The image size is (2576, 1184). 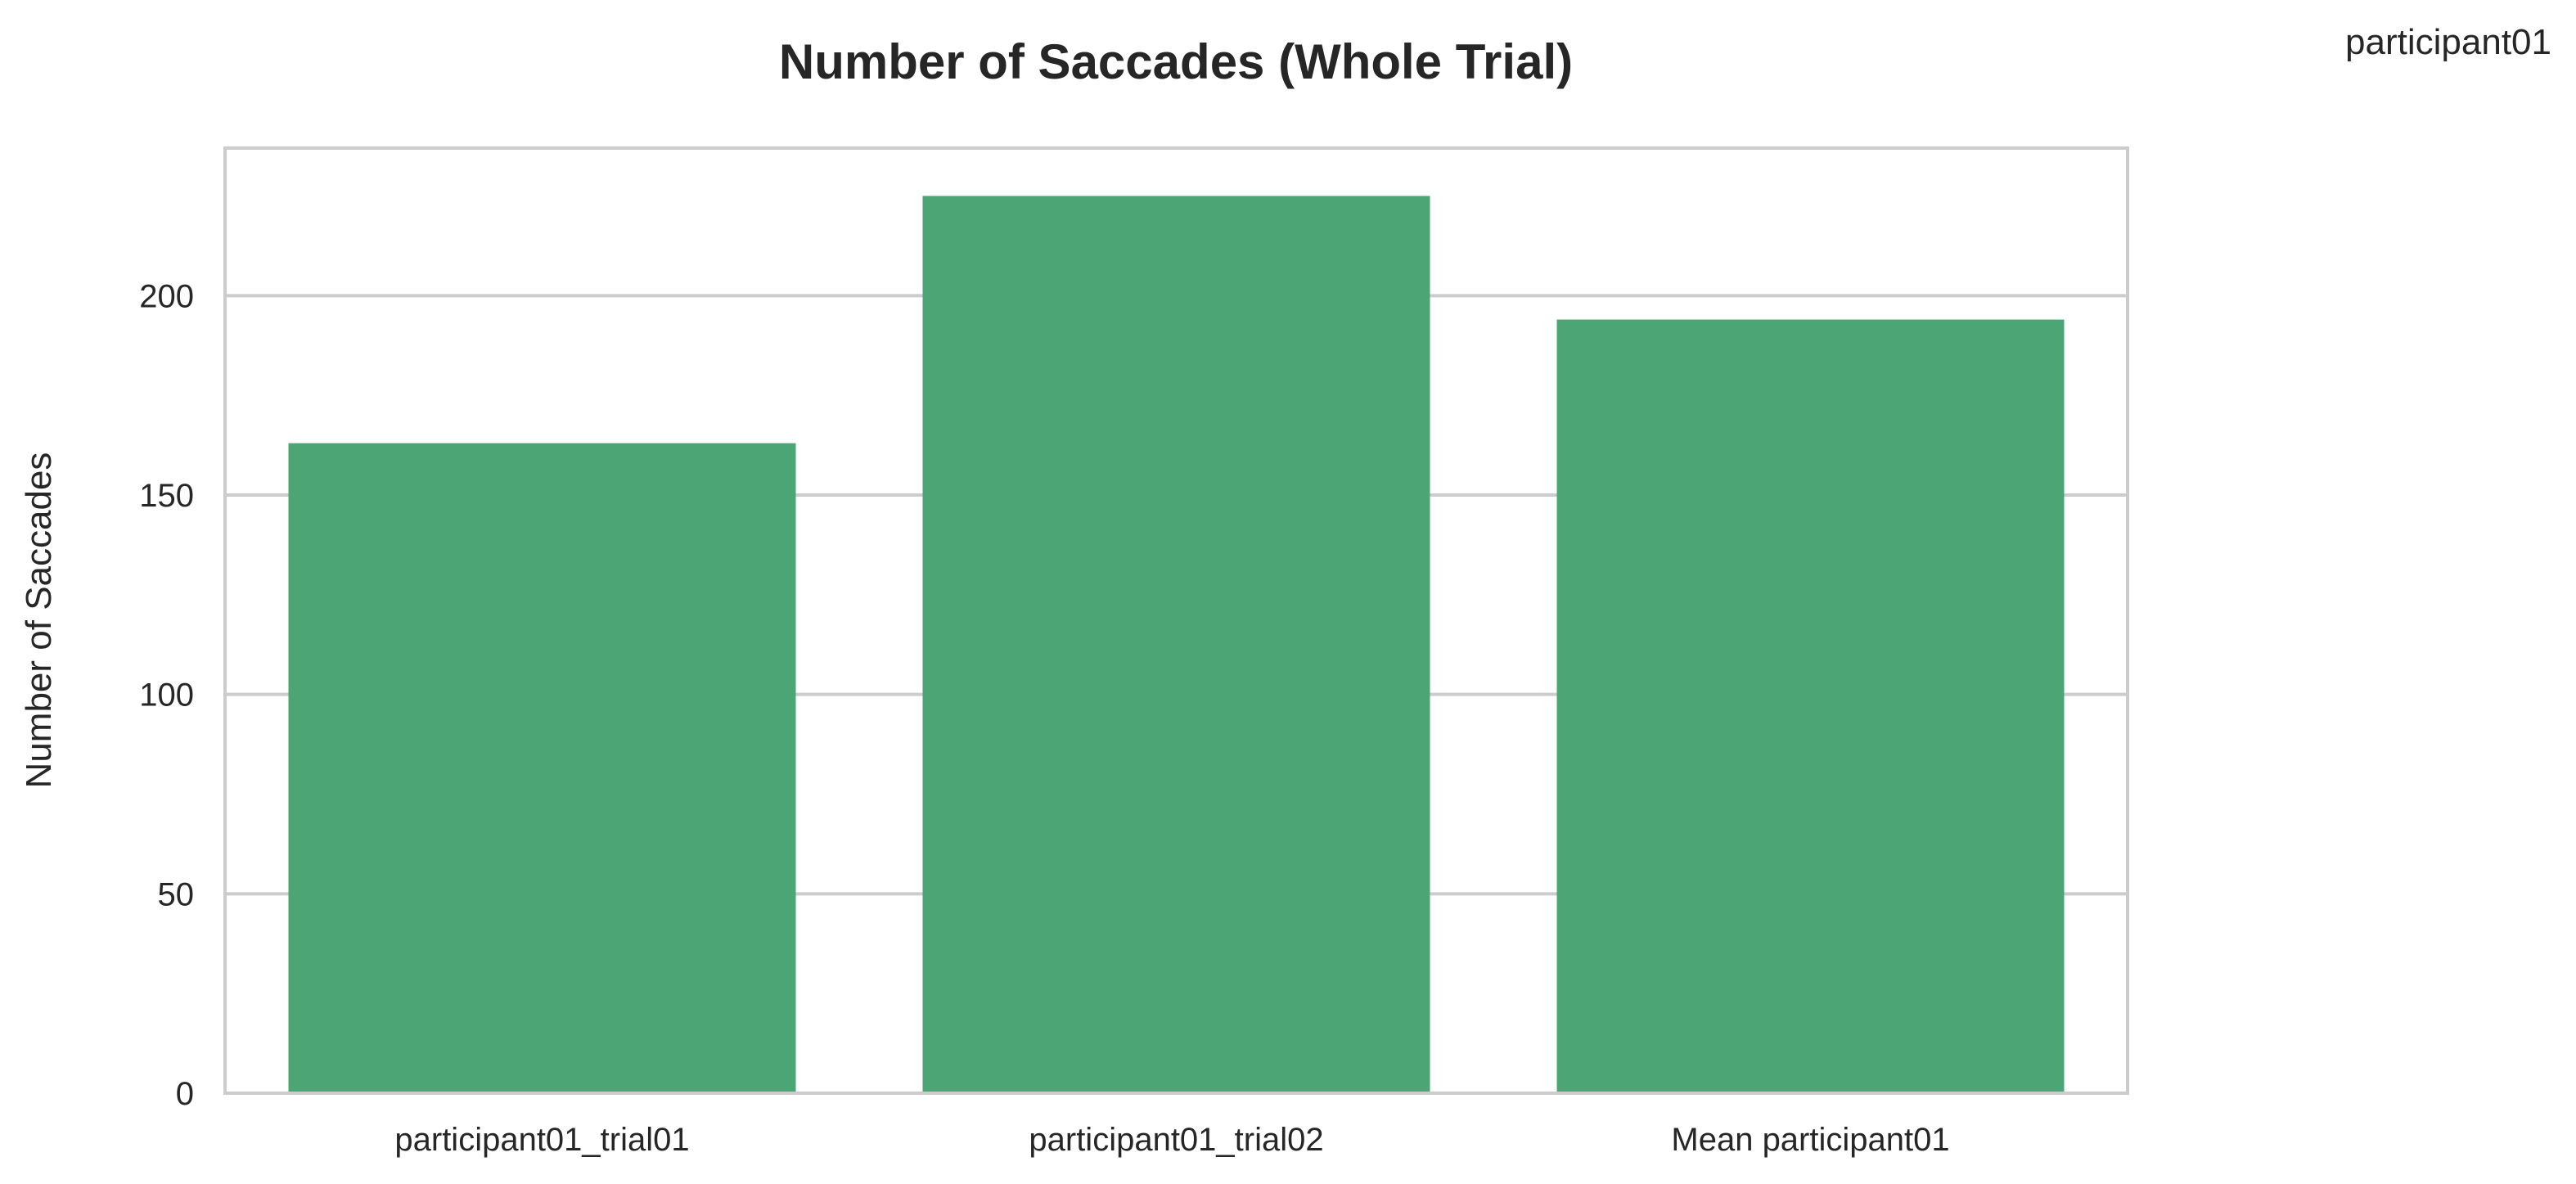 What do you see at coordinates (39, 620) in the screenshot?
I see `y-axis-label: Number of Saccades` at bounding box center [39, 620].